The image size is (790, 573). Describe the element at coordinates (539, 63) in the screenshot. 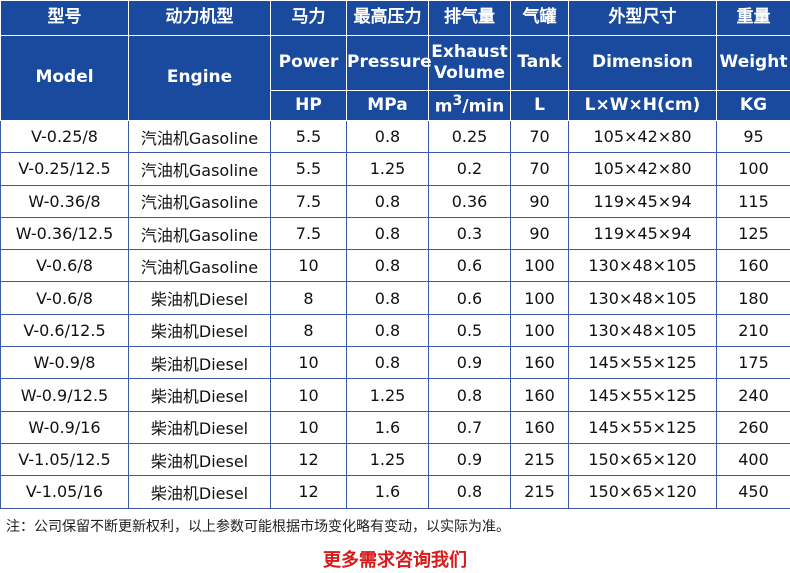

I see `col-header-tank-en: Tank` at that location.